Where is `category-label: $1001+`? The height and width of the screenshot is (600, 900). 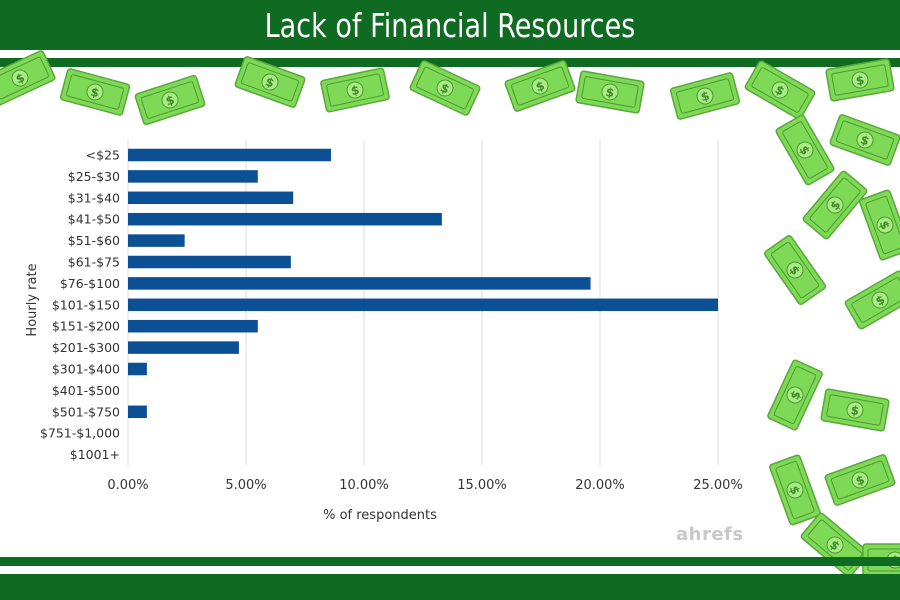 category-label: $1001+ is located at coordinates (95, 454).